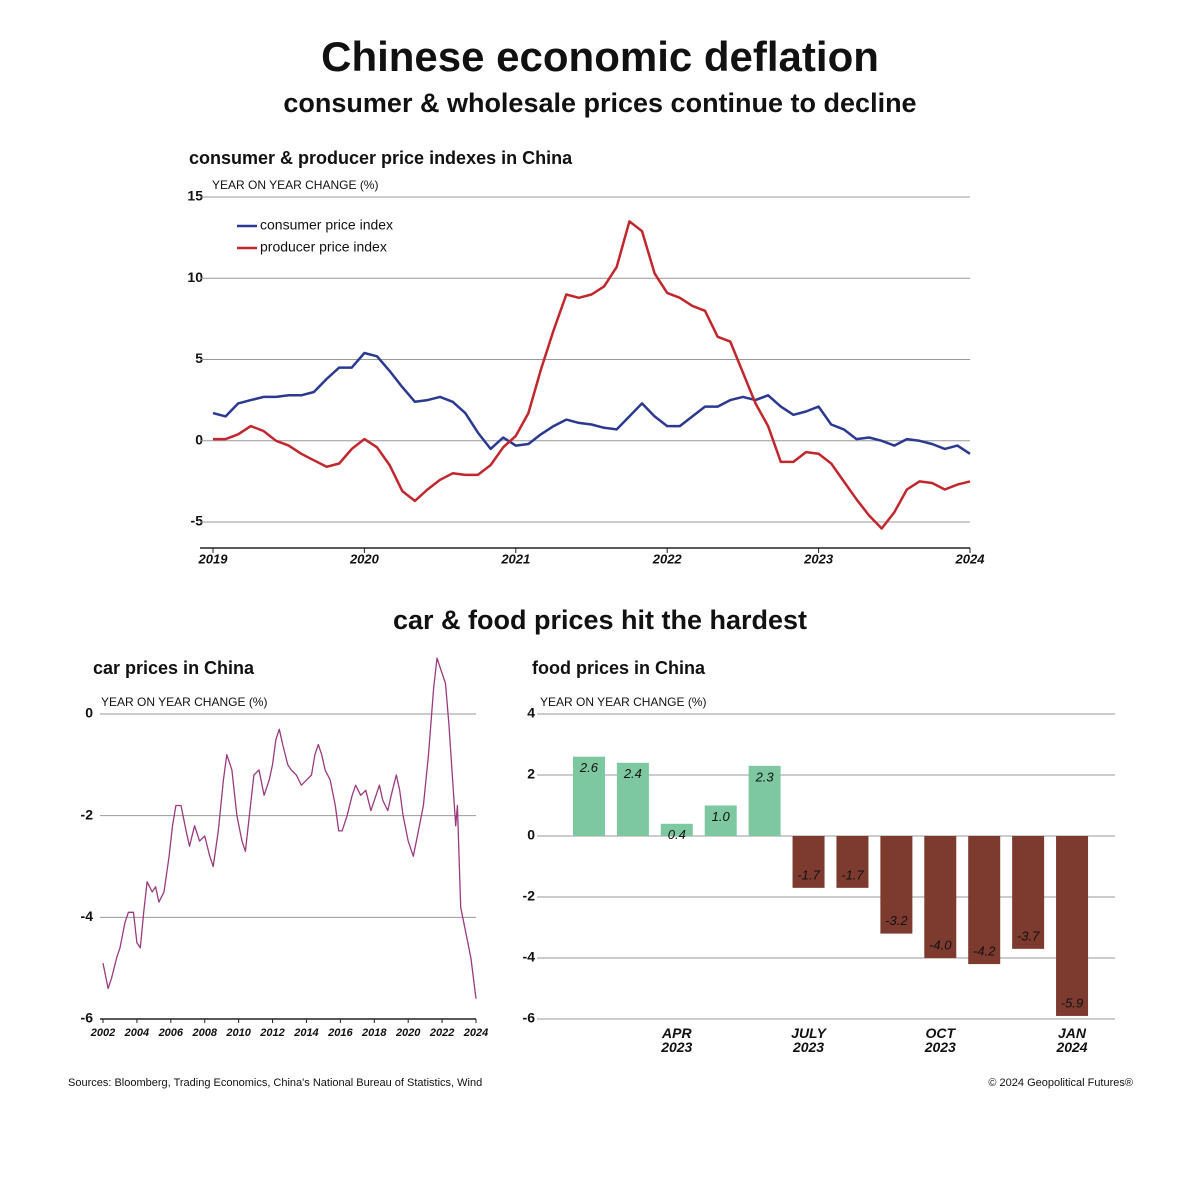 The height and width of the screenshot is (1184, 1200). Describe the element at coordinates (204, 1033) in the screenshot. I see `x-tick-label: 2008` at that location.